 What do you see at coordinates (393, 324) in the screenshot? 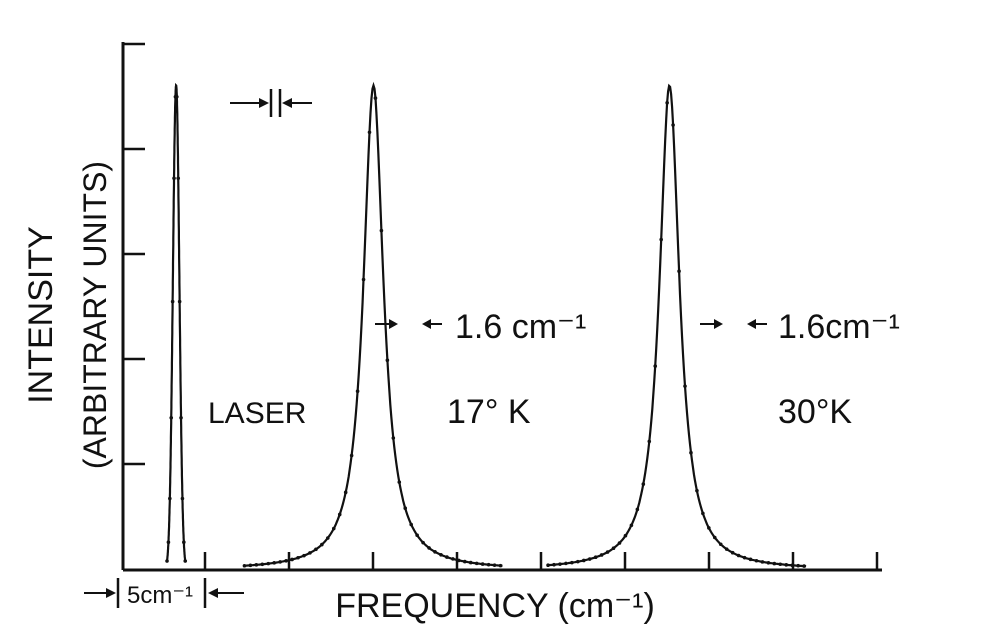
I see `peak1-width-left-arrowhead` at bounding box center [393, 324].